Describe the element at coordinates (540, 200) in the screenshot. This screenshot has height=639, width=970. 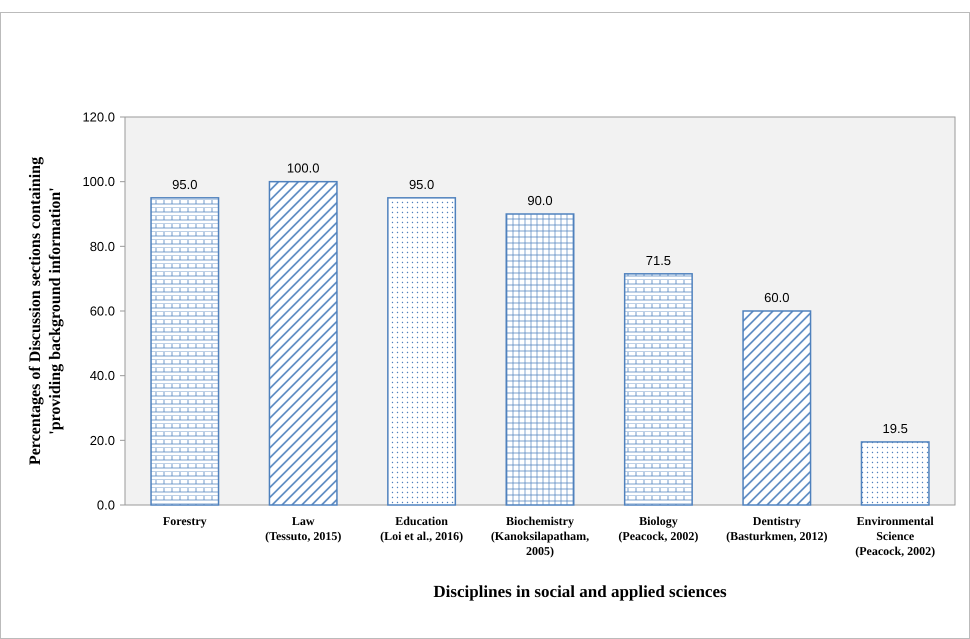
I see `data-label: 90.0` at that location.